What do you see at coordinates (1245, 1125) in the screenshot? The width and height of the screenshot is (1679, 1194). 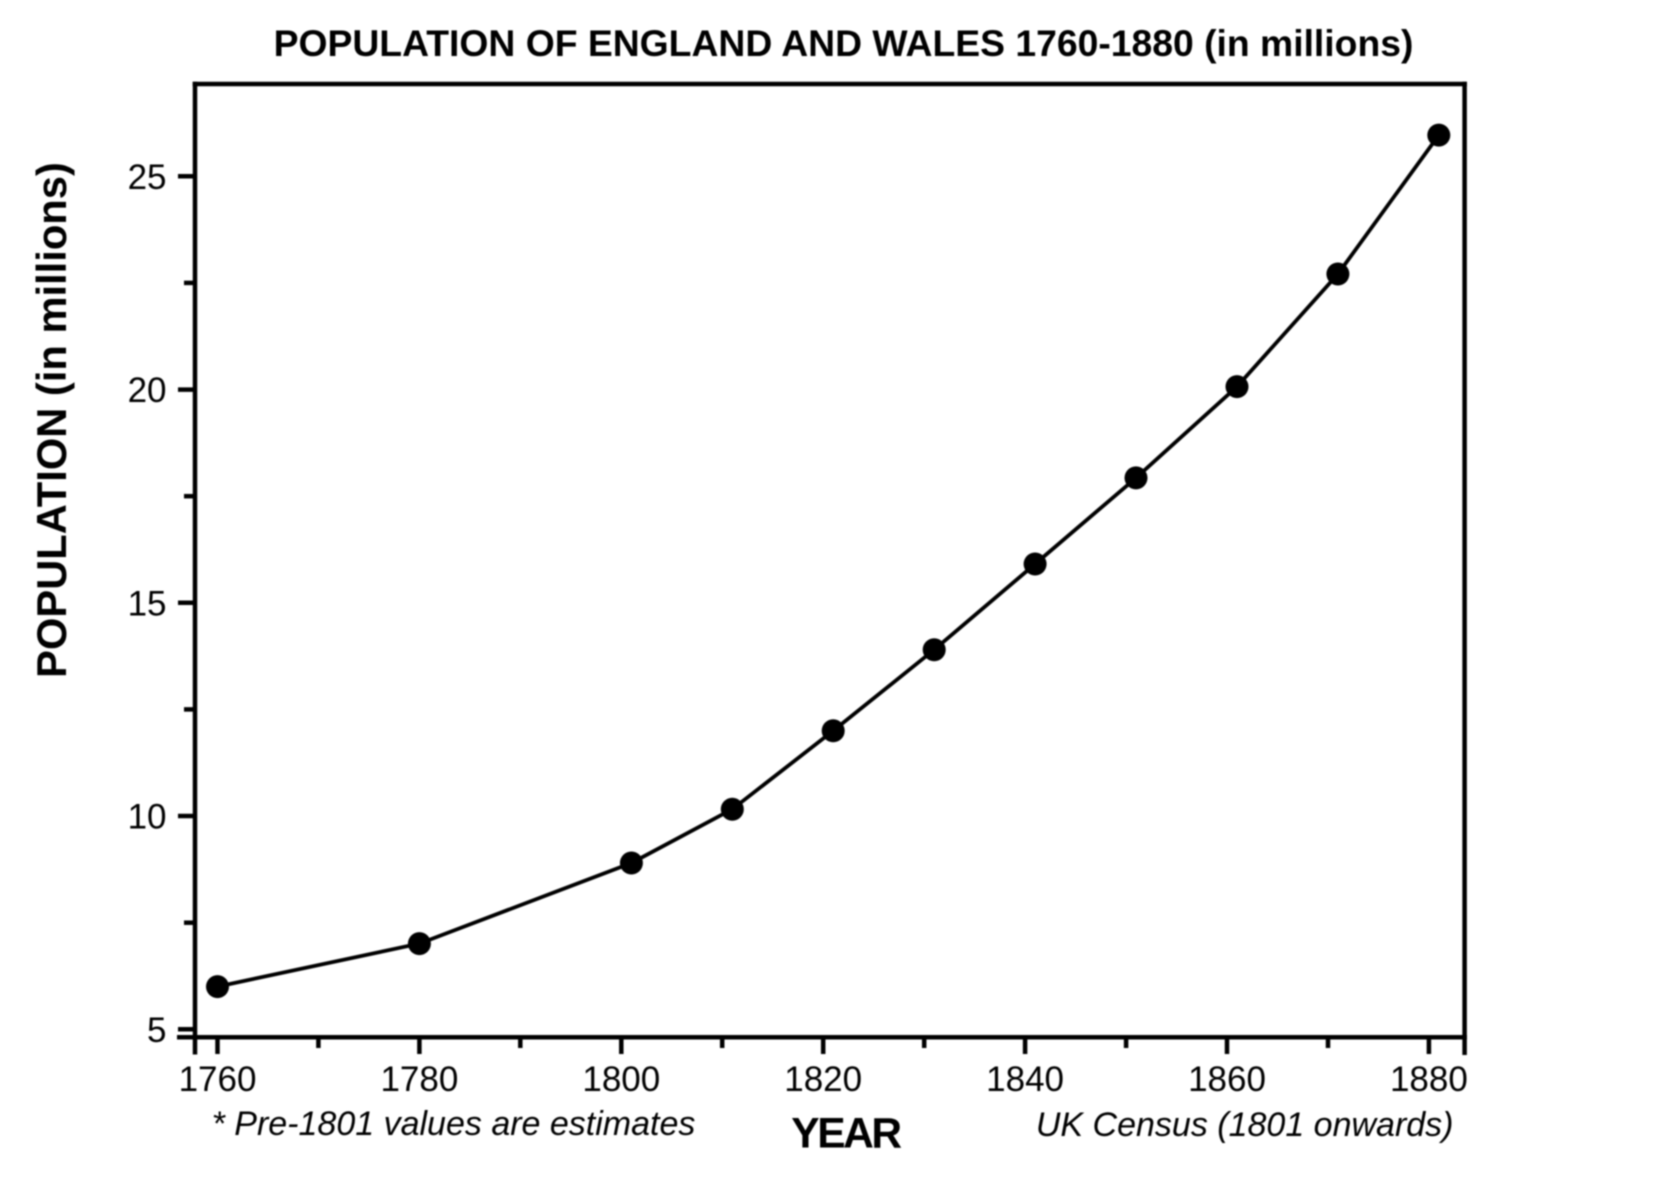 I see `svg-text: UK Census (1801 onwards)` at bounding box center [1245, 1125].